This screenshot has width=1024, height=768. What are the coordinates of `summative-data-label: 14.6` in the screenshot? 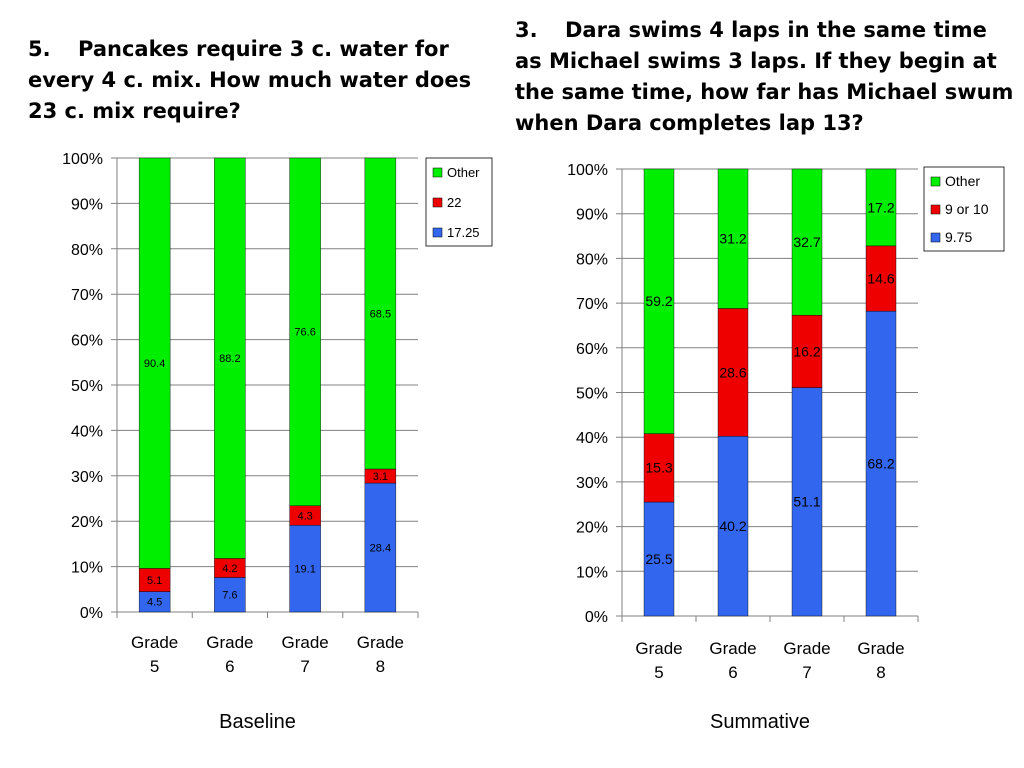 It's located at (880, 278).